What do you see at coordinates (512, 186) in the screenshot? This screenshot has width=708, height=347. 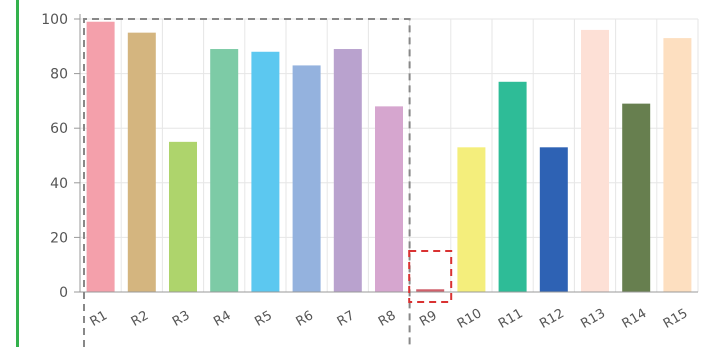 I see `bar-r11` at bounding box center [512, 186].